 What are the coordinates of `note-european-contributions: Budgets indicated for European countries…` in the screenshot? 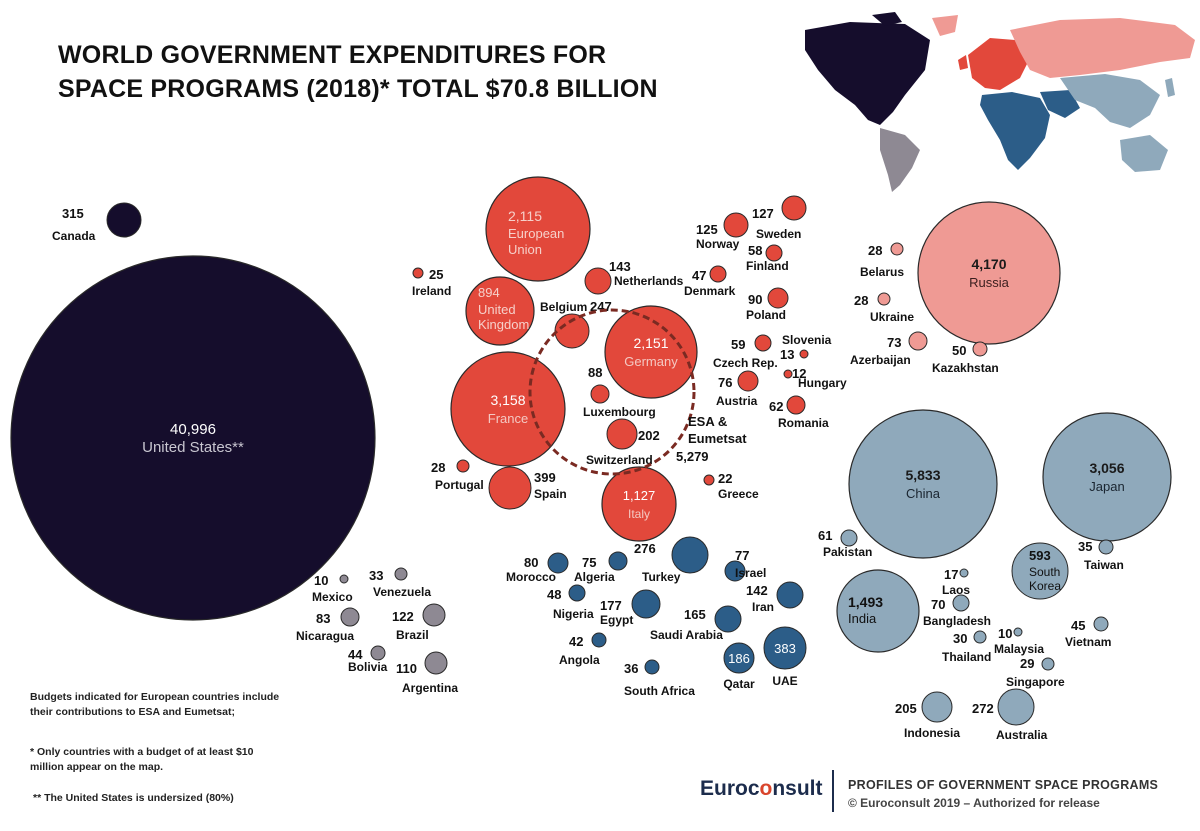 It's located at (154, 705).